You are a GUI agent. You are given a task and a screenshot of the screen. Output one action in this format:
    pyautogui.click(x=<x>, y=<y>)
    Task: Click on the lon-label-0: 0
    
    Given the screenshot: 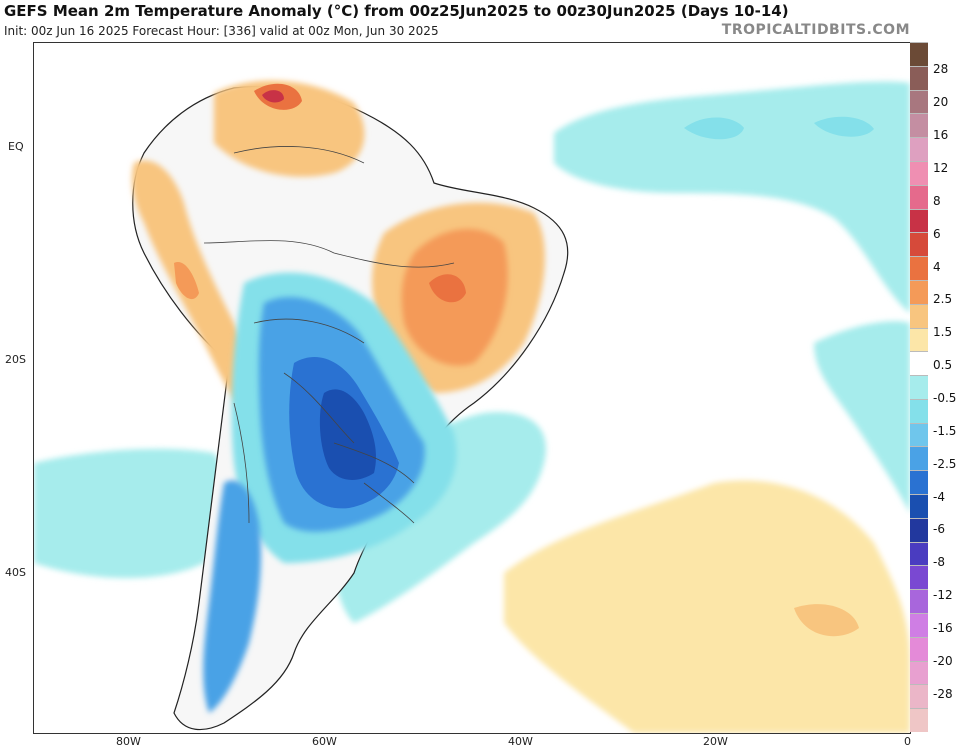 What is the action you would take?
    pyautogui.click(x=907, y=741)
    